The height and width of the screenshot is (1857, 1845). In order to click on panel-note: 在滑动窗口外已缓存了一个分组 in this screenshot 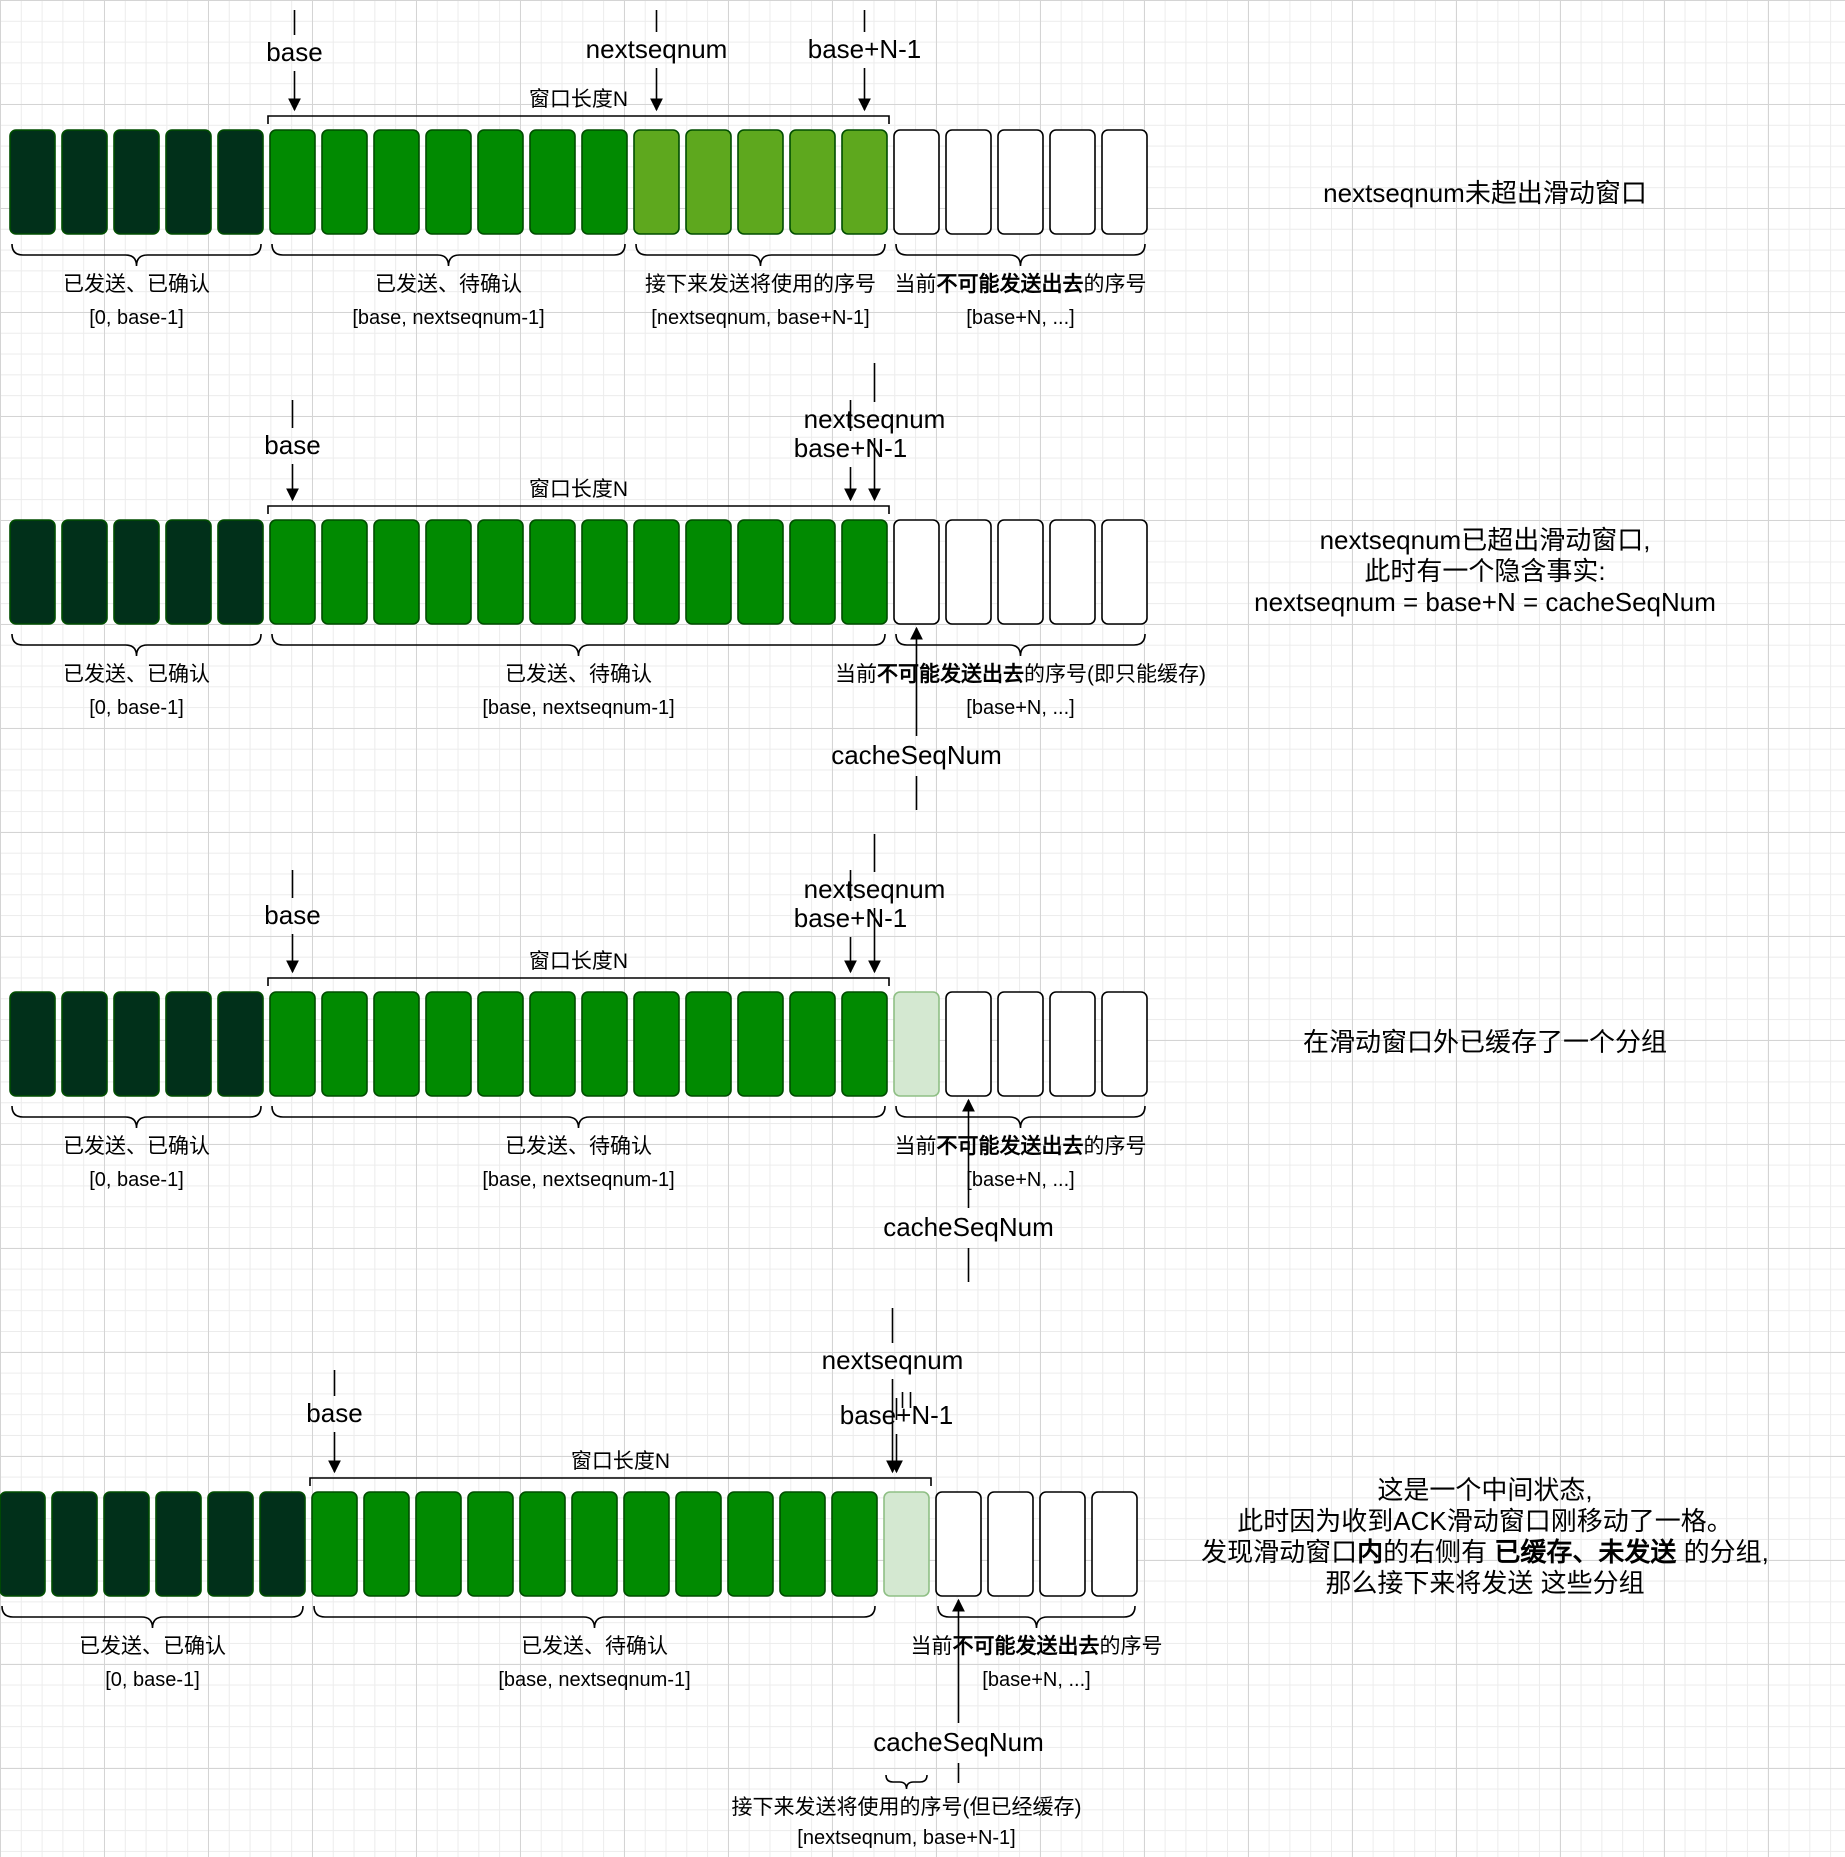, I will do `click(1485, 1042)`.